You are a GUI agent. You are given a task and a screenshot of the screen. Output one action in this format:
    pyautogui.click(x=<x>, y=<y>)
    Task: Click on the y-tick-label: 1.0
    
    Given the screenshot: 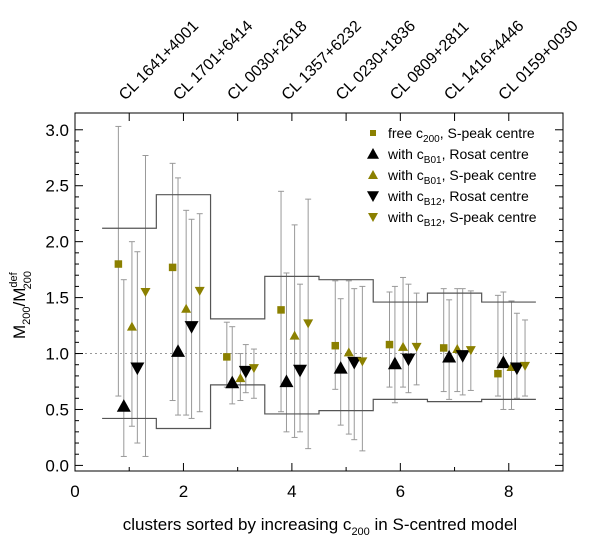 What is the action you would take?
    pyautogui.click(x=57, y=354)
    